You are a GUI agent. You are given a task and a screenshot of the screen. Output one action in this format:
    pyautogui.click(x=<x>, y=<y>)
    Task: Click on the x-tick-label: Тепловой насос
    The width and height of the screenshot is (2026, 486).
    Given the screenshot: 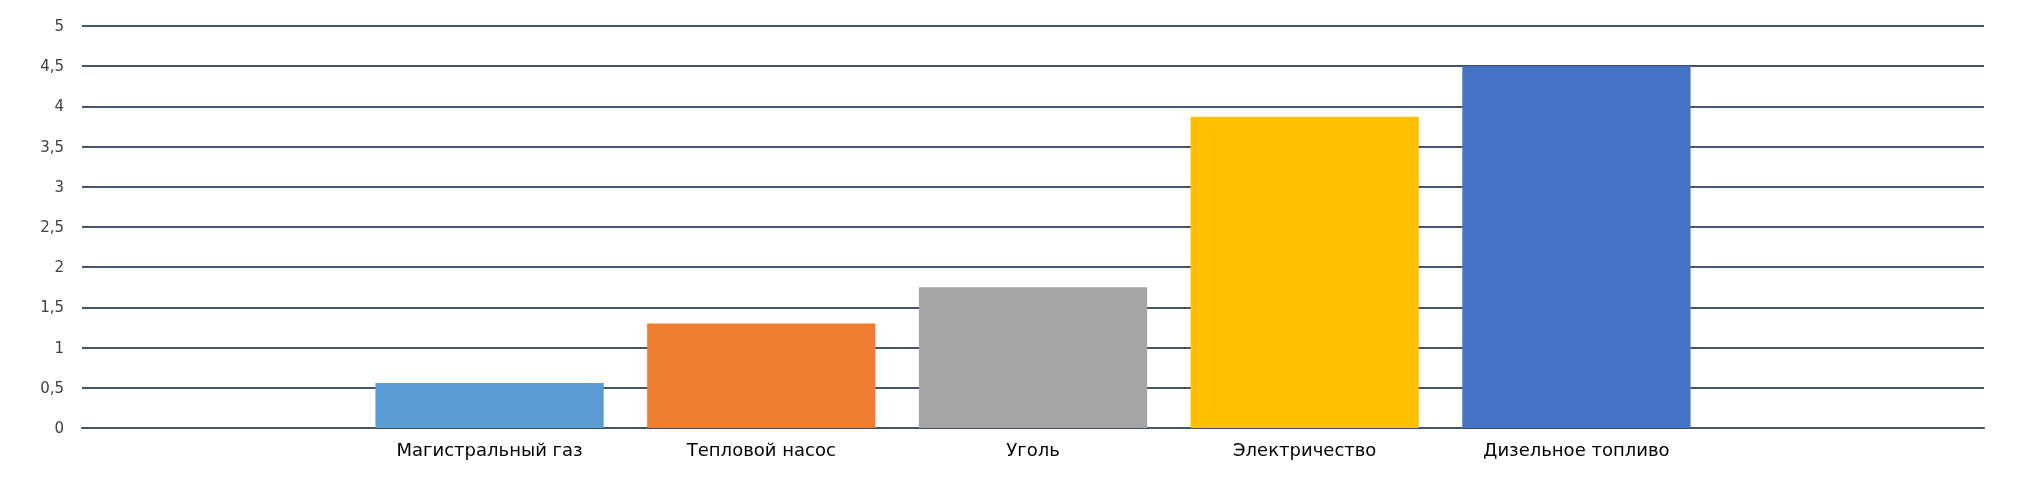 What is the action you would take?
    pyautogui.click(x=760, y=449)
    